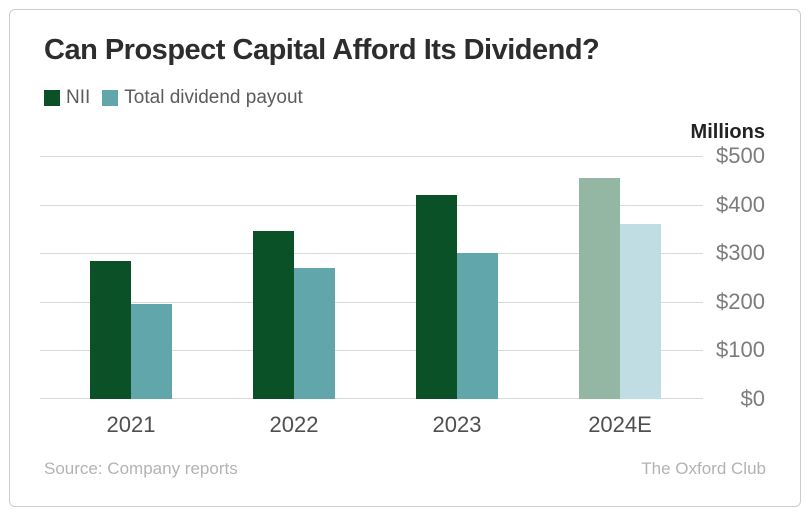 This screenshot has width=810, height=515. I want to click on y-tick-label-500: $500, so click(740, 155).